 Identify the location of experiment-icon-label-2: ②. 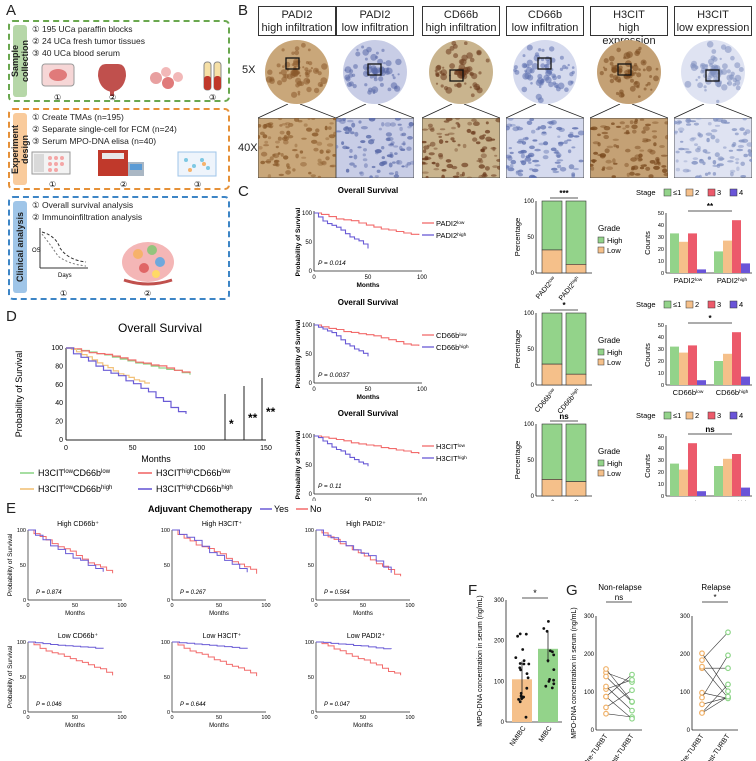
(123, 184).